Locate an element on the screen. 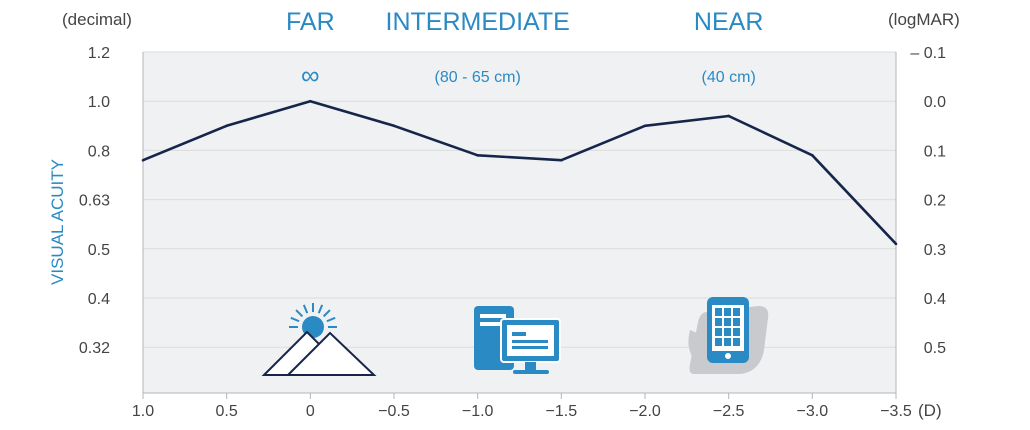 Image resolution: width=1030 pixels, height=430 pixels. x-tick-label: 0 is located at coordinates (310, 411).